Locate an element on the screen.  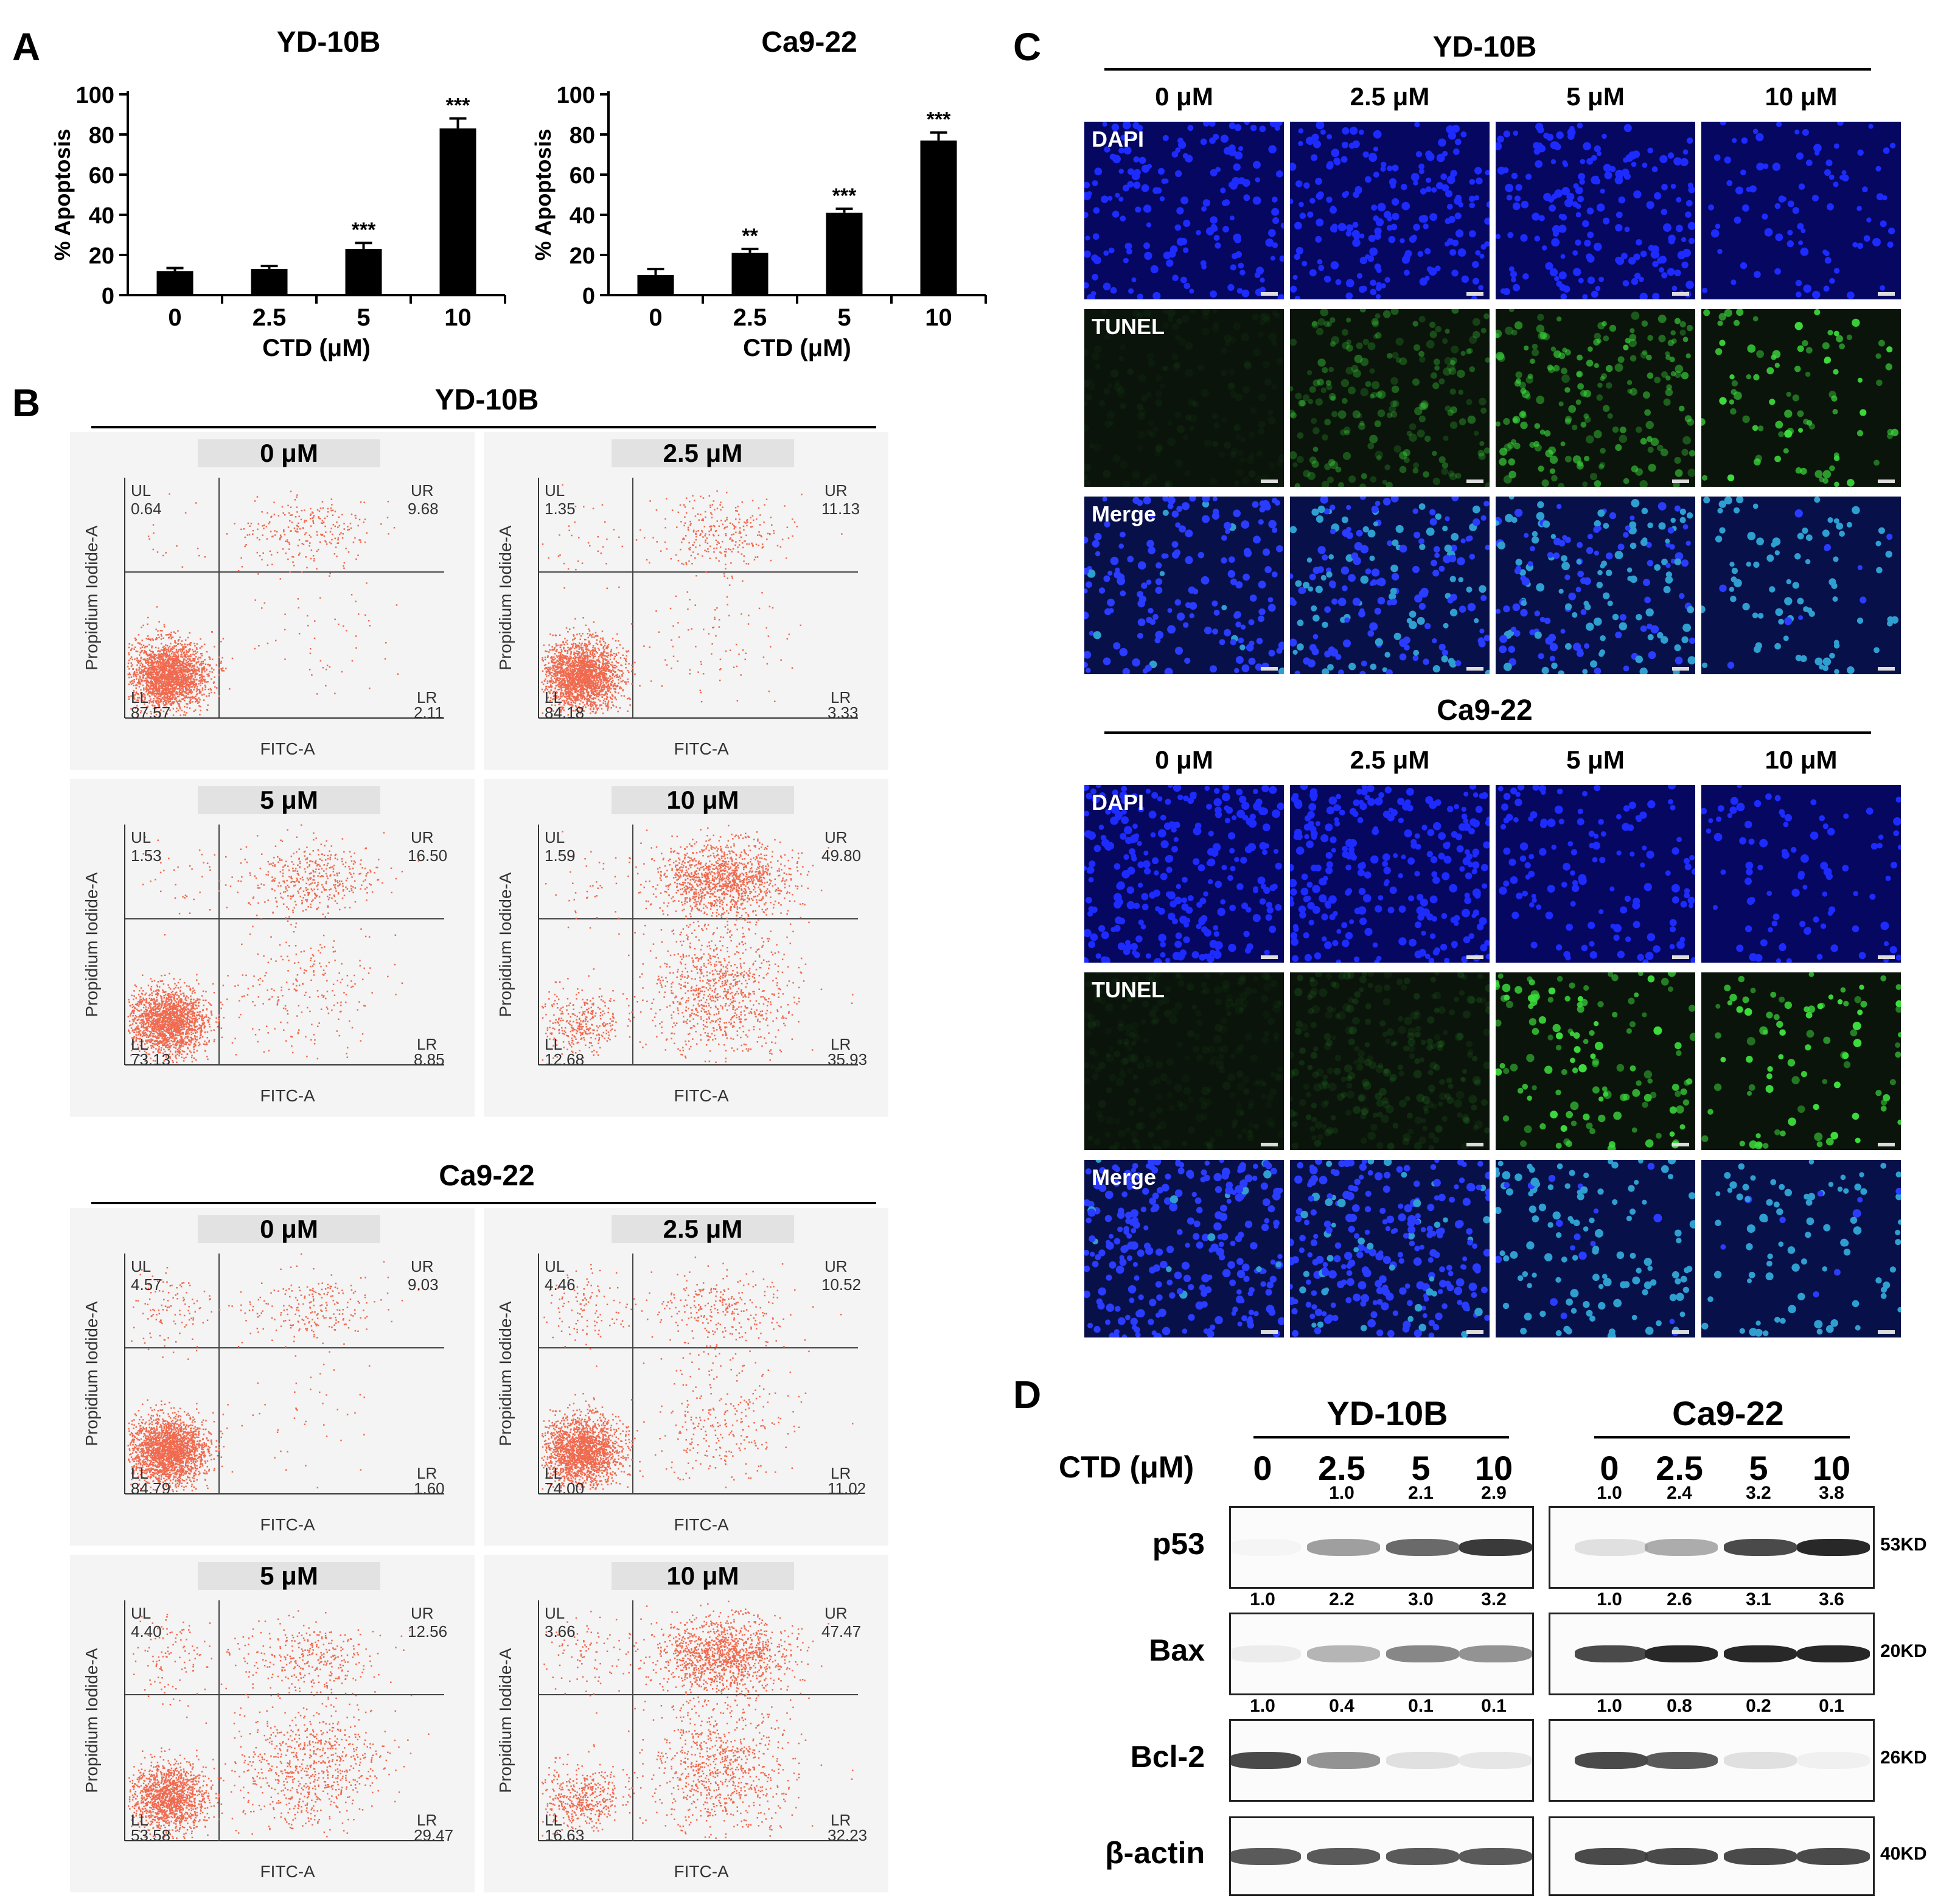
flow-conc-label: 2.5 μM is located at coordinates (703, 1229).